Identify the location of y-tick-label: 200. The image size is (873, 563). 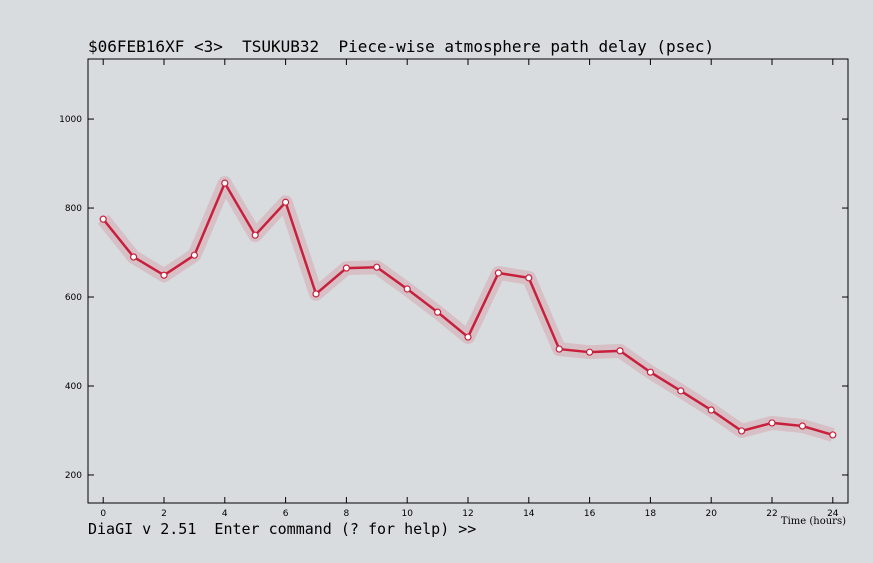
(73, 476).